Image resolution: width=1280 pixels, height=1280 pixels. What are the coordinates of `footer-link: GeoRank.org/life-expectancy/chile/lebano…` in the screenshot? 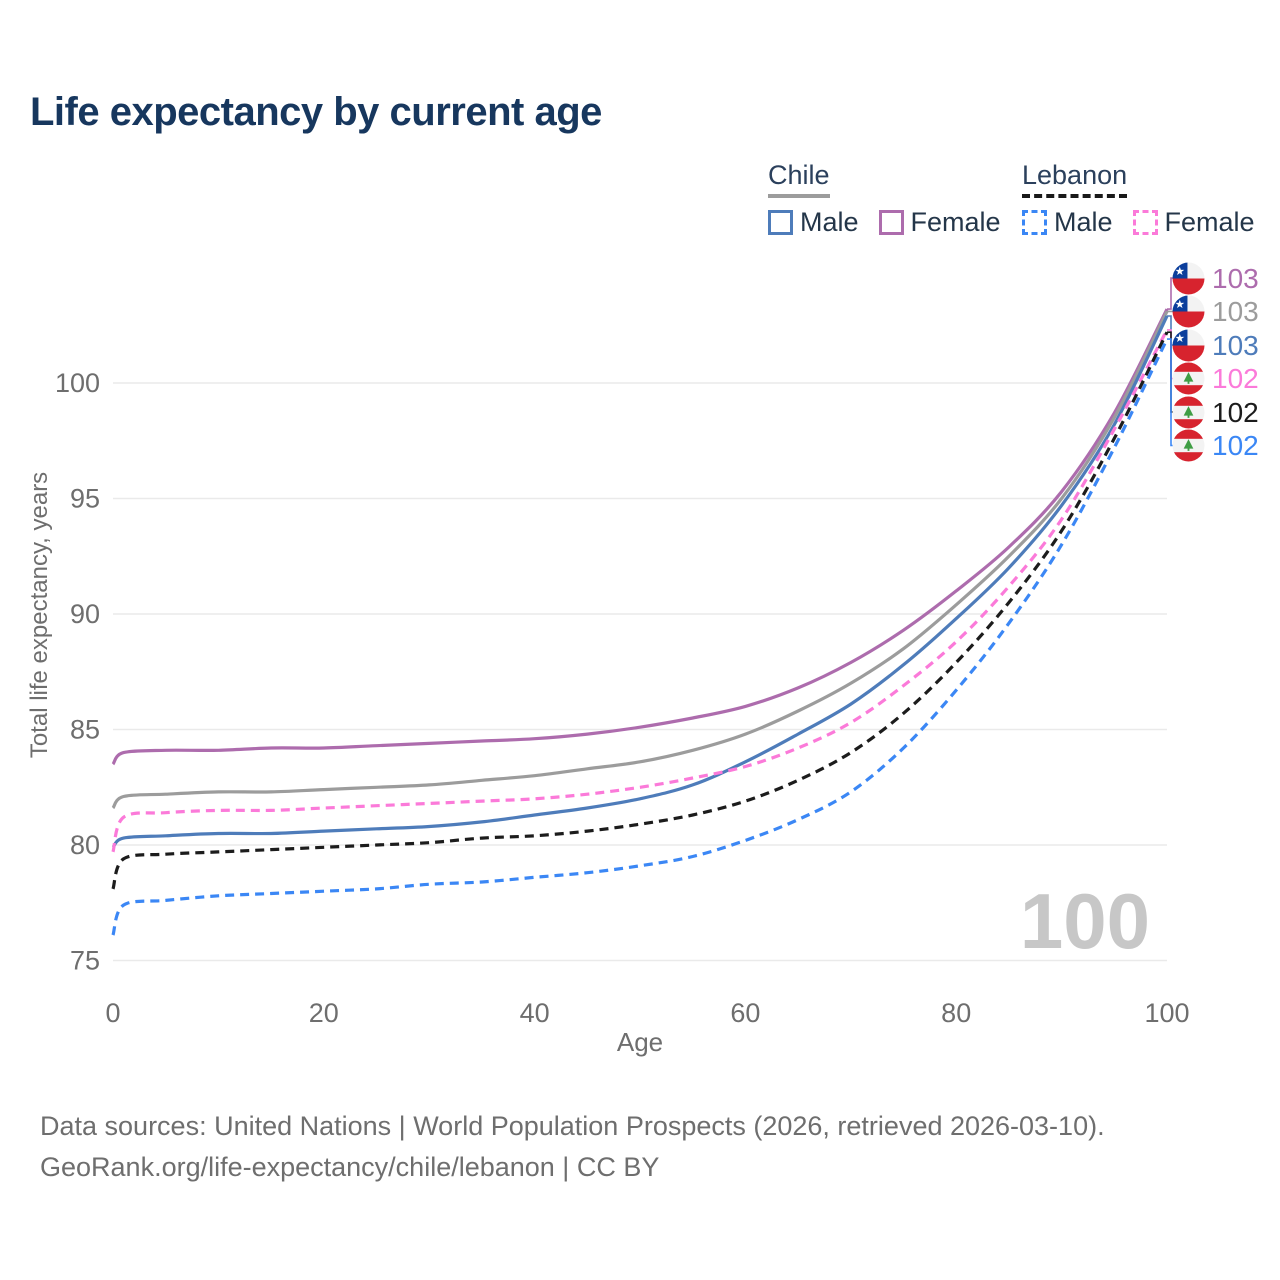 It's located at (350, 1167).